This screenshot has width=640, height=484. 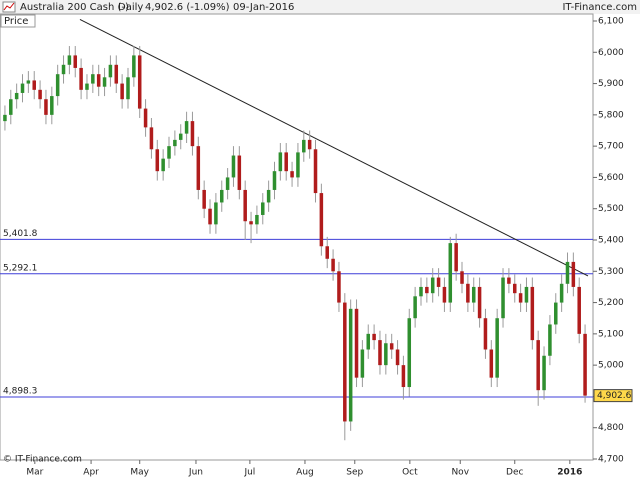 I want to click on x-tick-label: Nov, so click(x=460, y=473).